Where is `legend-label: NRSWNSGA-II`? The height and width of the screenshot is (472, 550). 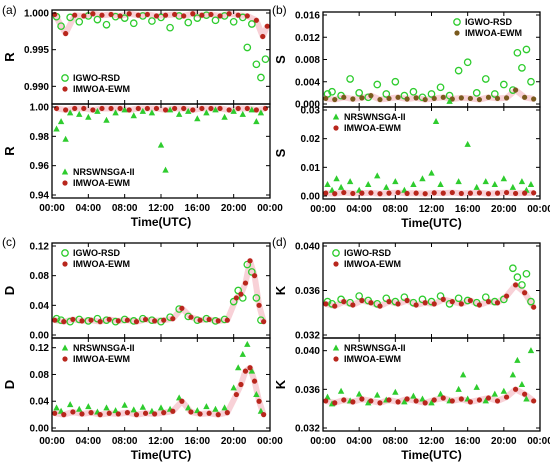 legend-label: NRSWNSGA-II is located at coordinates (375, 117).